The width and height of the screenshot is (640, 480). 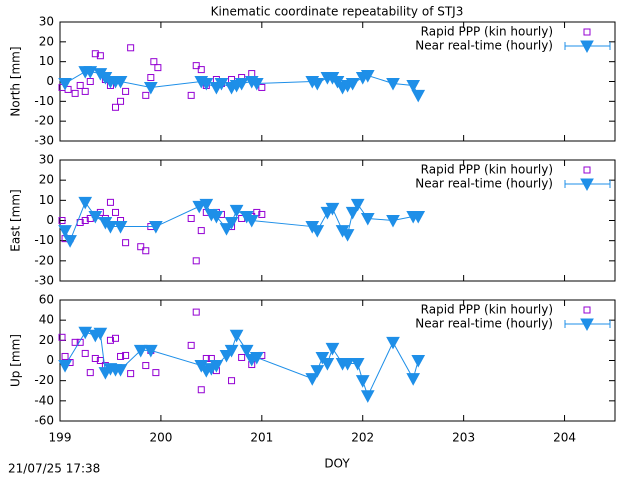 What do you see at coordinates (484, 184) in the screenshot?
I see `legend-label: Near real-time (hourly)` at bounding box center [484, 184].